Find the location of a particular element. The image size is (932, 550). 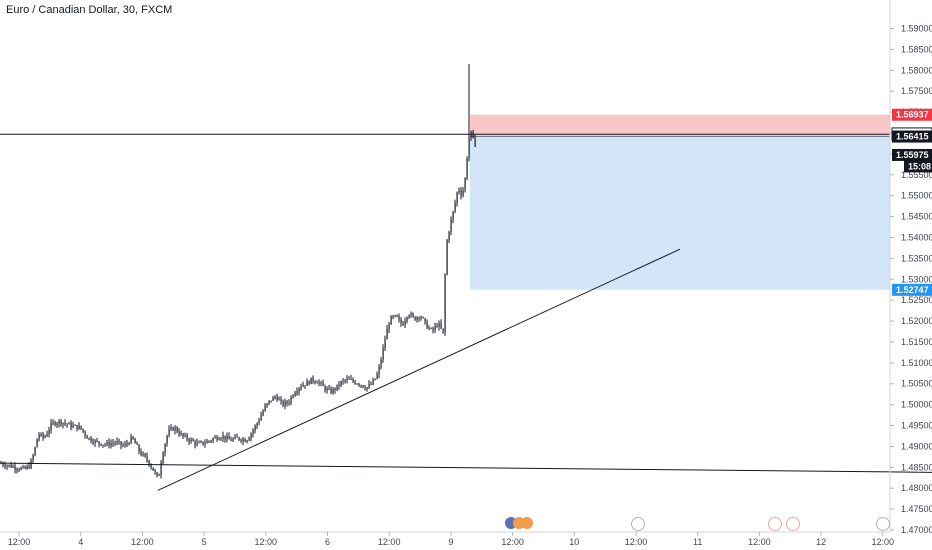

price-tick-label: 1.48500 is located at coordinates (916, 467).